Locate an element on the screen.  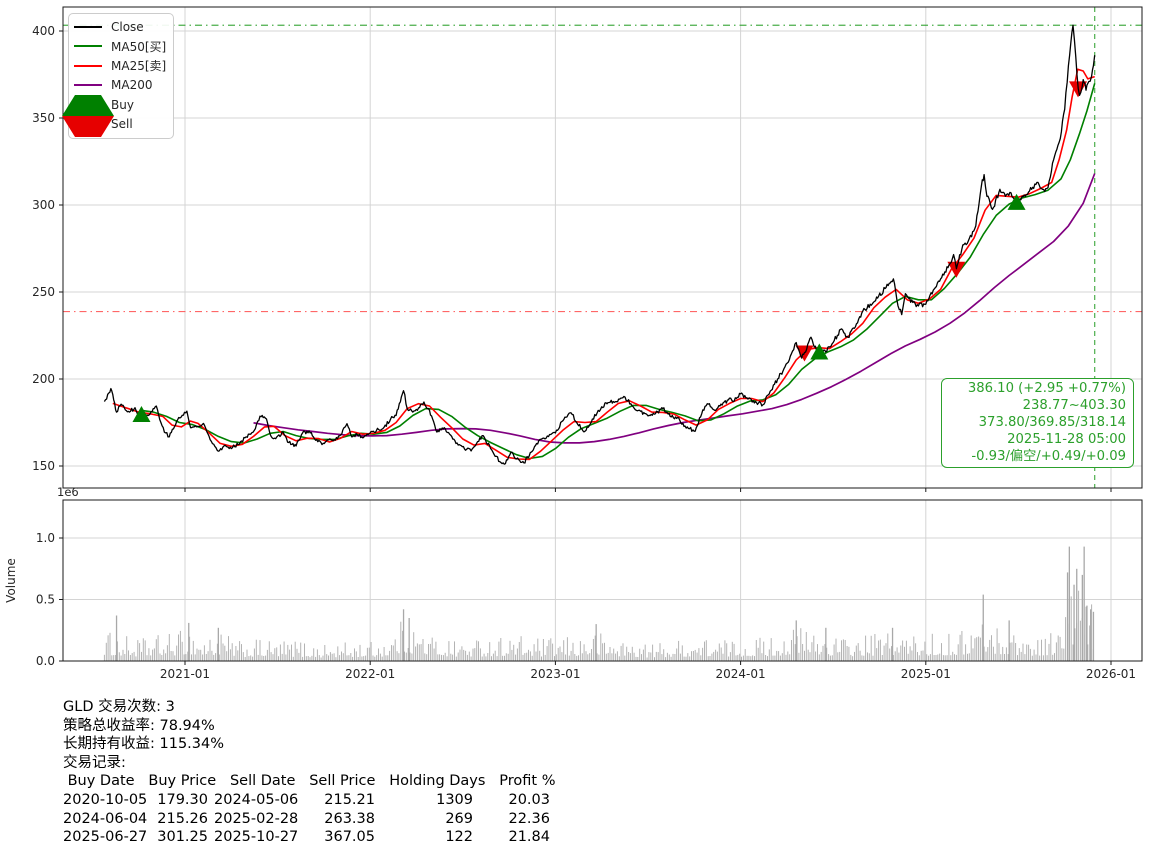
trade-buy-date: 2024-06-04 is located at coordinates (105, 818).